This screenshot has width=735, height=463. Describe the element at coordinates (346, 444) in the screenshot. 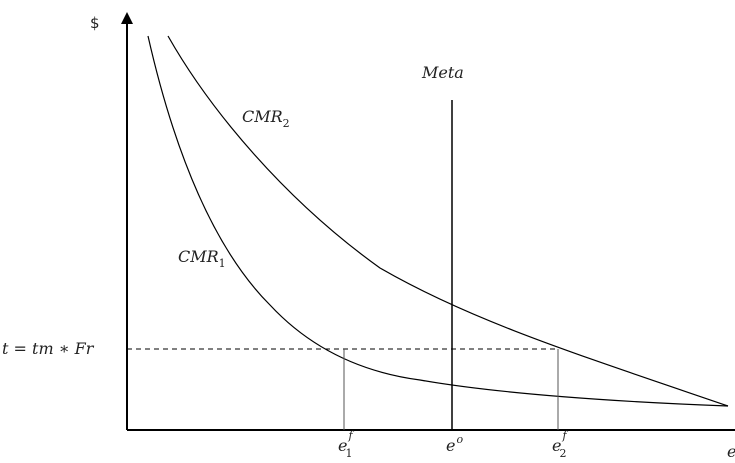

I see `e1f-label: ef 1` at that location.